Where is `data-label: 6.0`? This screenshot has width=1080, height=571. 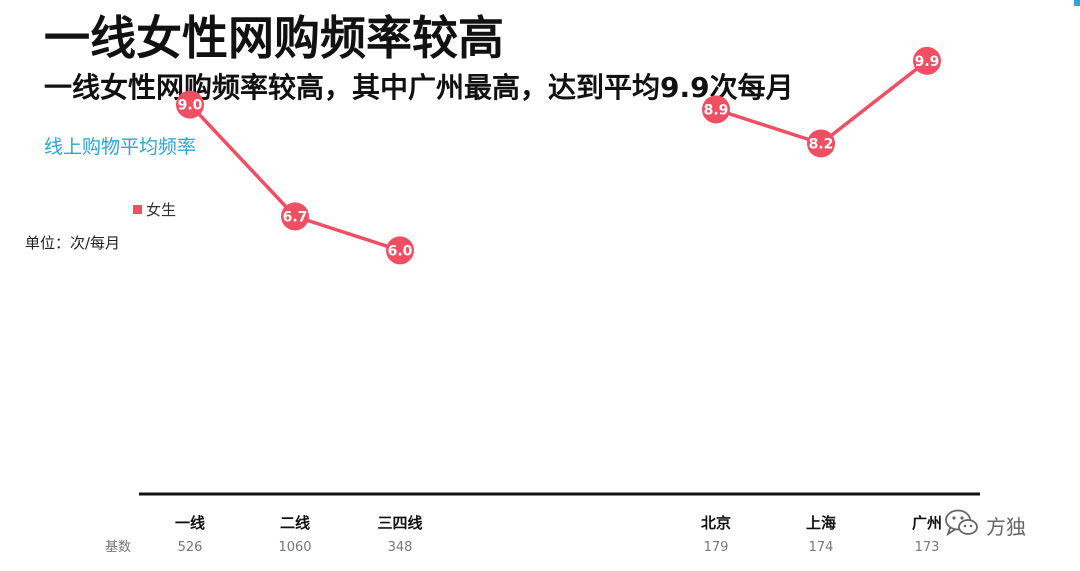
data-label: 6.0 is located at coordinates (400, 251).